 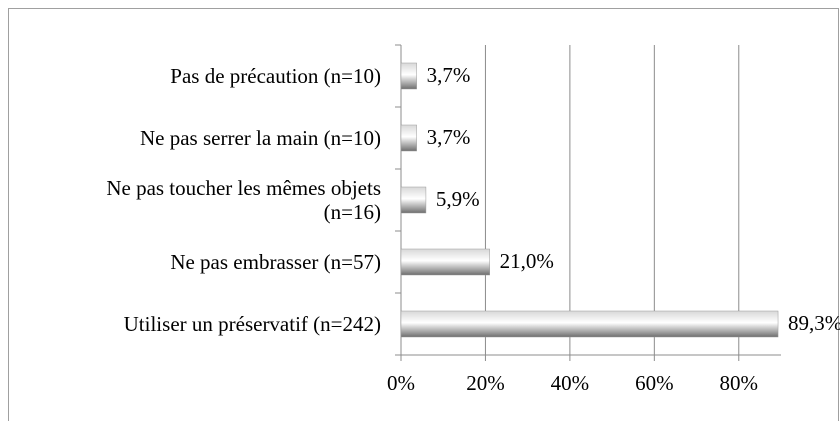 I want to click on y-tick-label: Utiliser un préservatif (n=242), so click(x=252, y=324).